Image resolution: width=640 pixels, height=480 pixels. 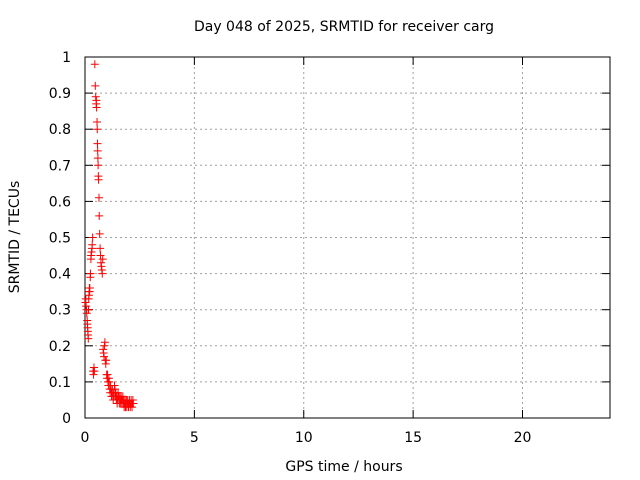 I want to click on data-points, so click(x=109, y=236).